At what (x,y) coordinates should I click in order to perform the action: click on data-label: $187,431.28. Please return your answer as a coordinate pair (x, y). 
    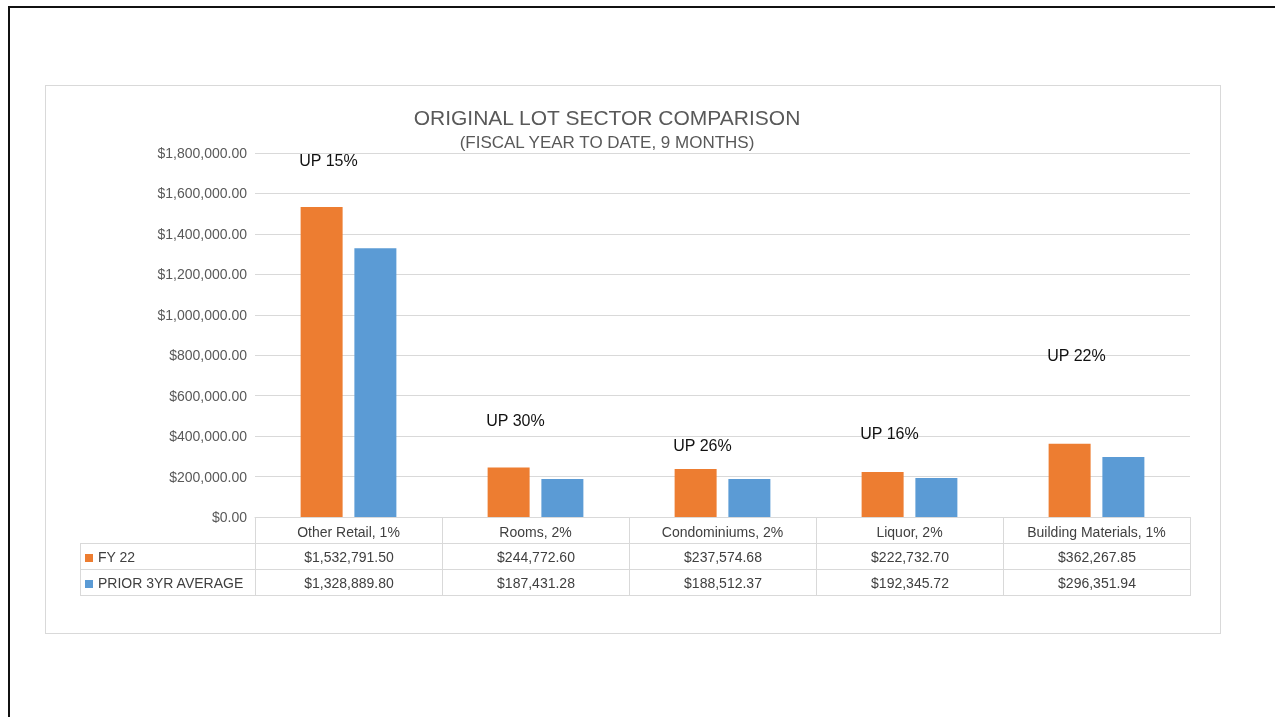
    Looking at the image, I should click on (536, 582).